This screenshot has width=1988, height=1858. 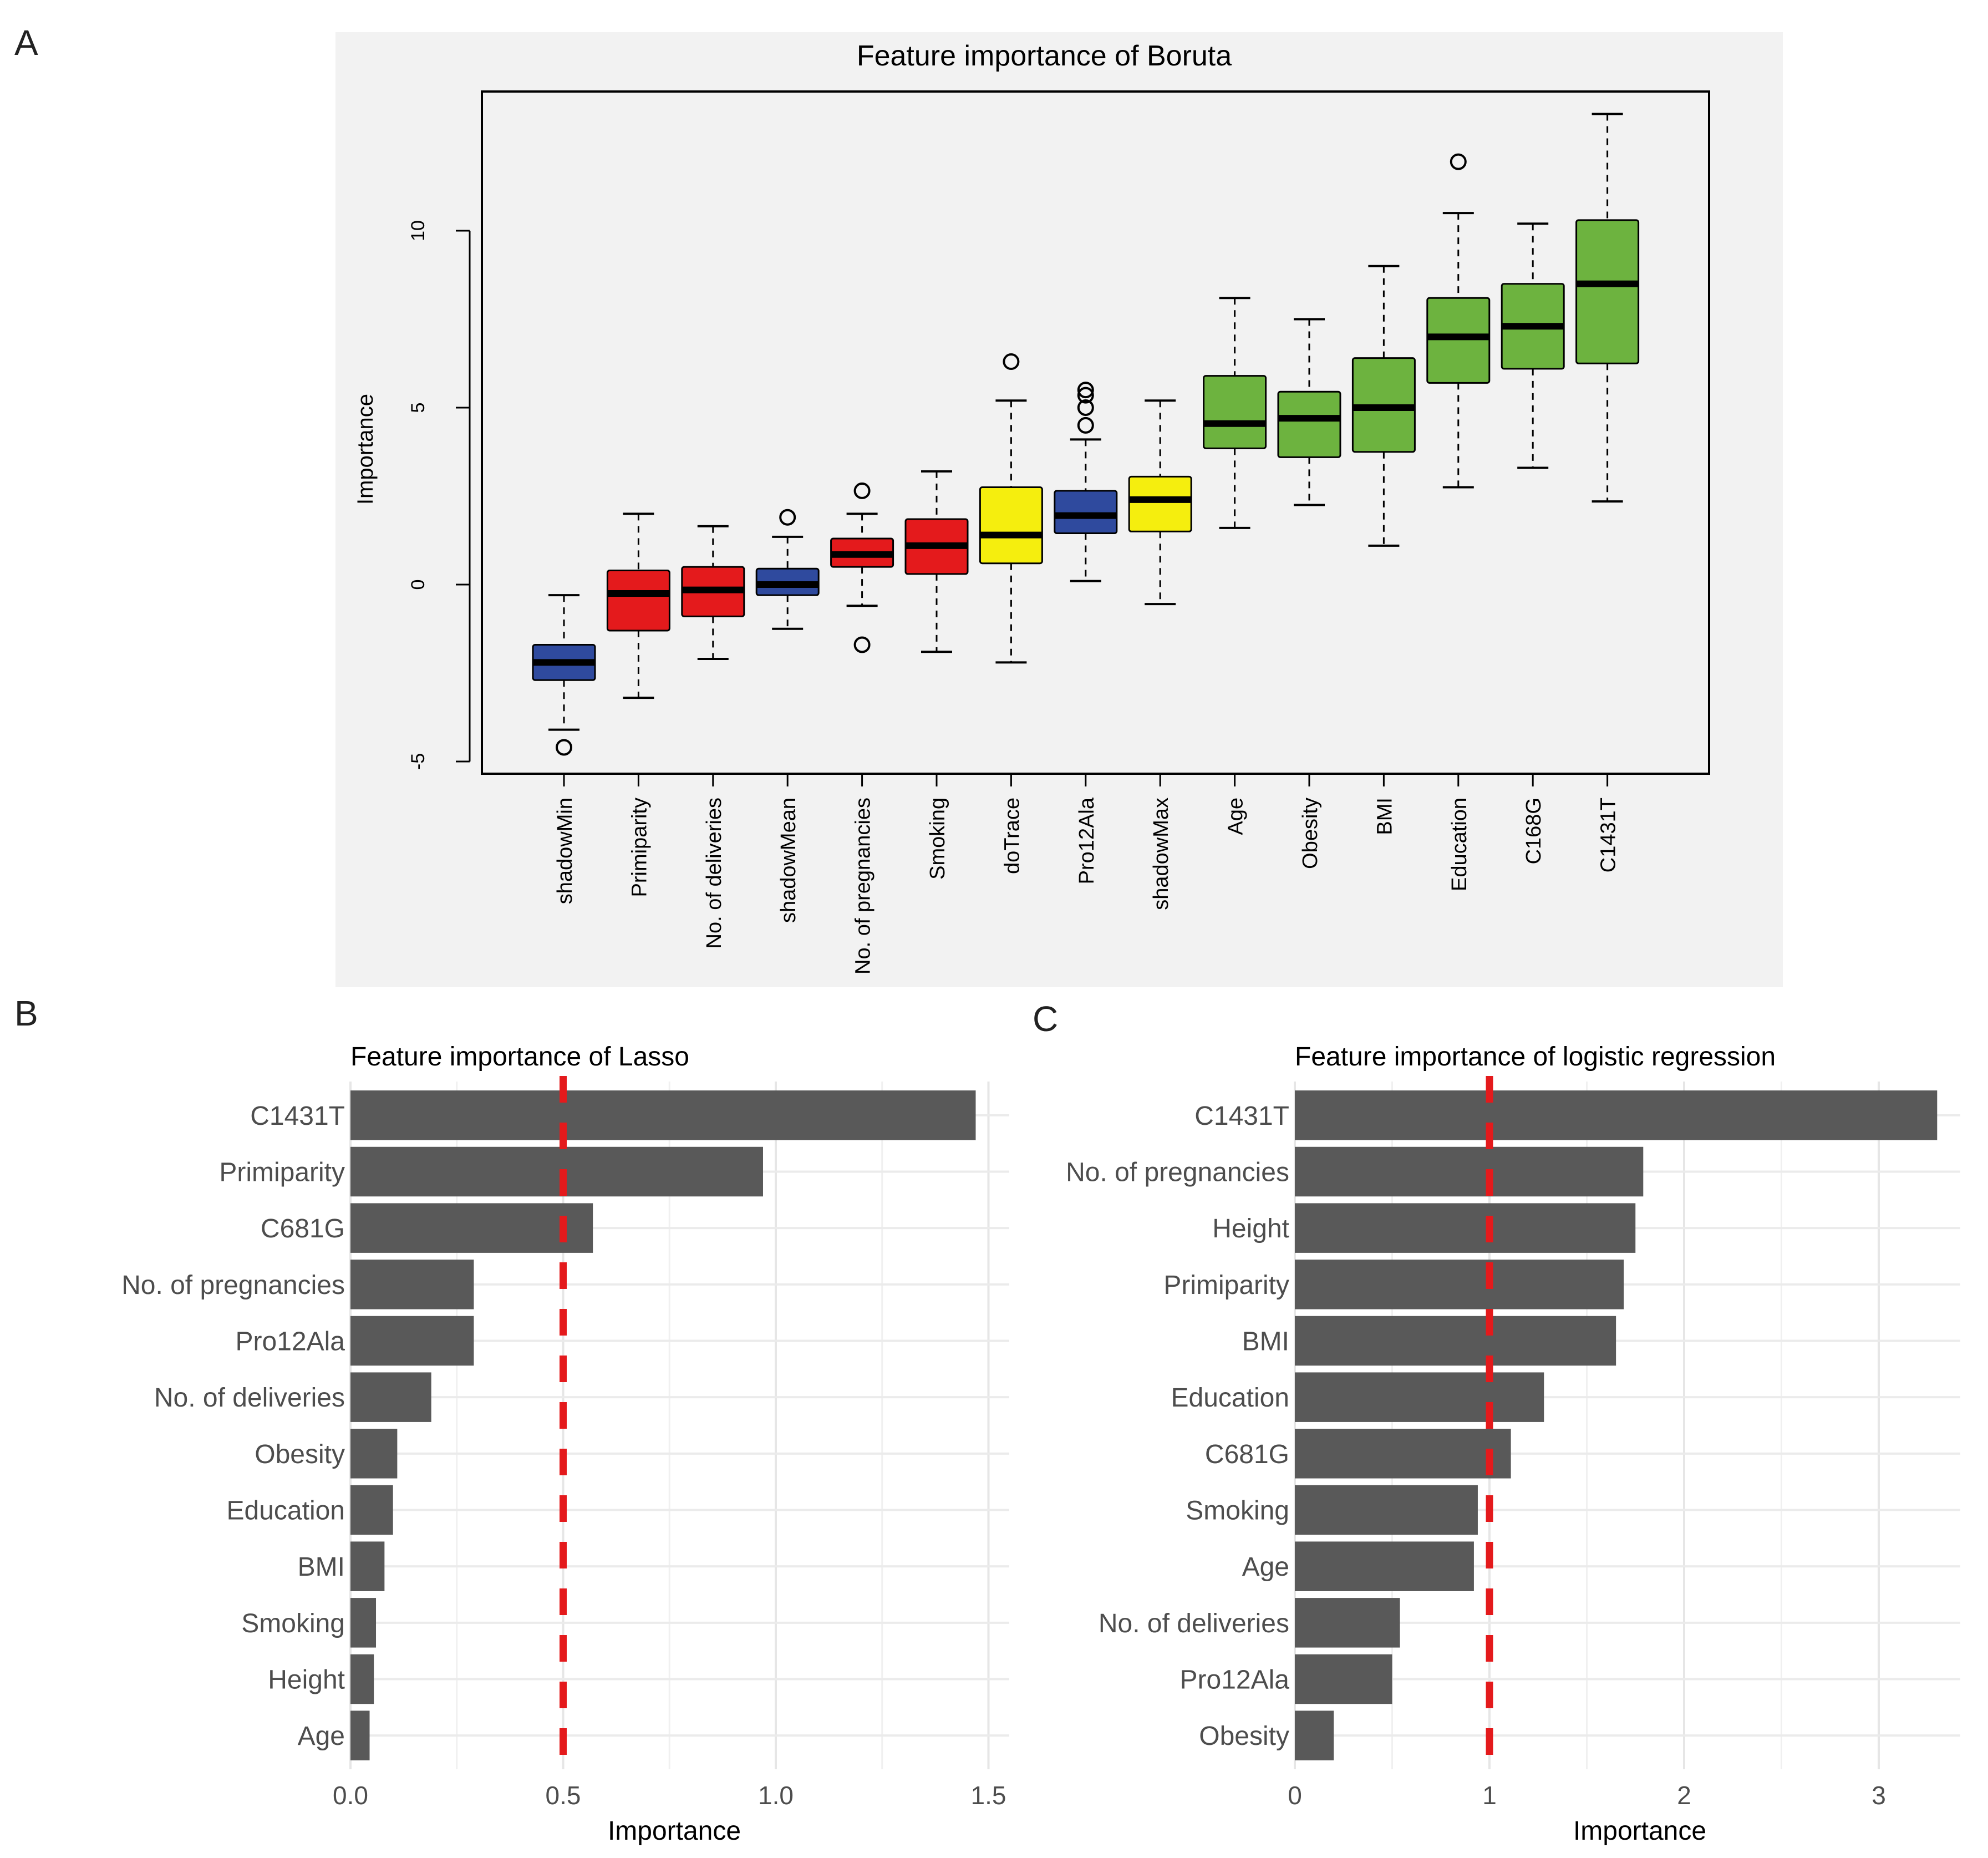 I want to click on panel-label-a: A, so click(x=26, y=43).